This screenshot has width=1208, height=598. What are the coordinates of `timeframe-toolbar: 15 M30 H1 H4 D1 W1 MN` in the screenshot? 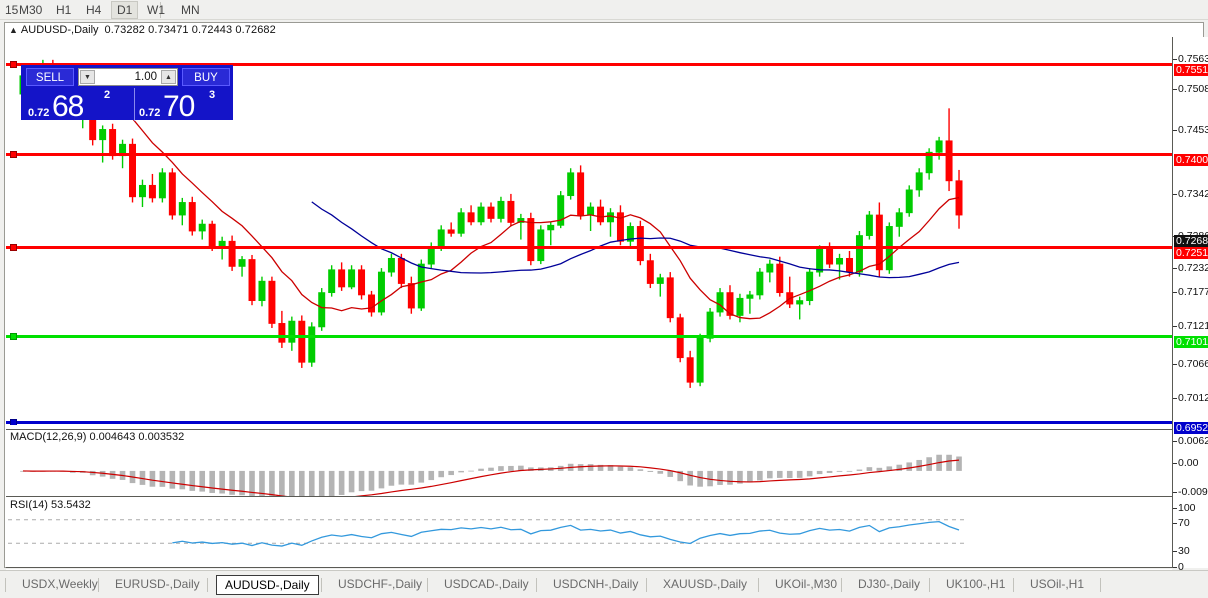 It's located at (604, 10).